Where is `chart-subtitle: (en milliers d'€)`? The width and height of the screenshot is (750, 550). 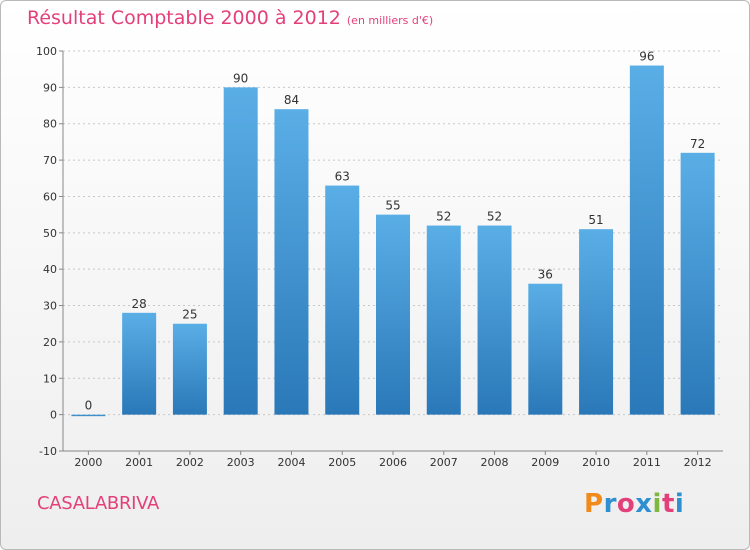 chart-subtitle: (en milliers d'€) is located at coordinates (390, 20).